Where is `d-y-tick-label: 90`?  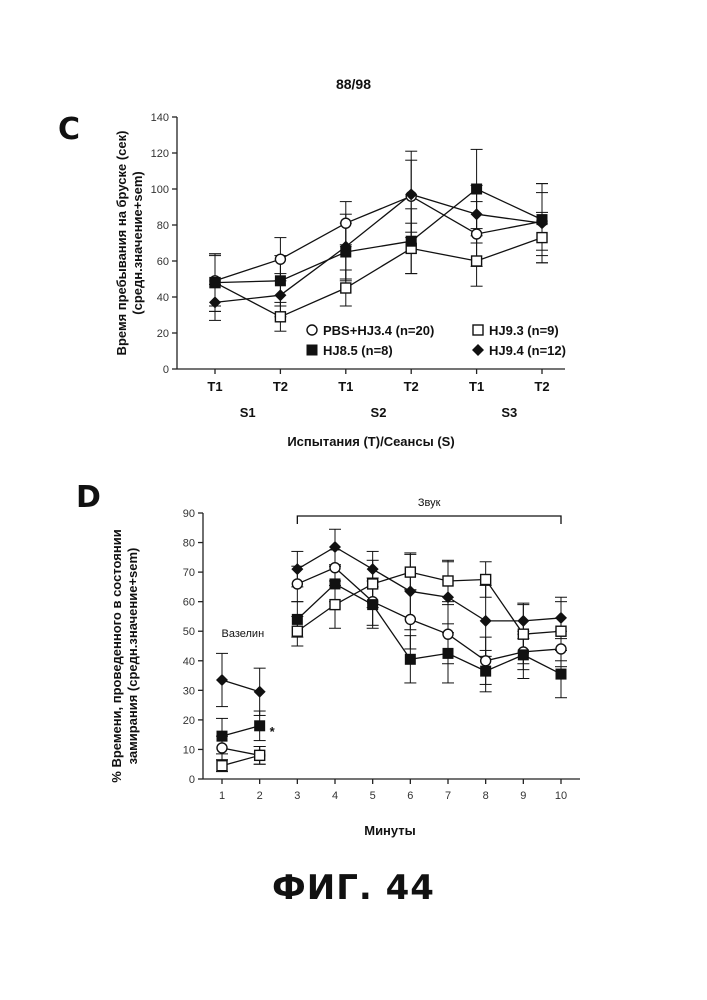
d-y-tick-label: 90 is located at coordinates (189, 514).